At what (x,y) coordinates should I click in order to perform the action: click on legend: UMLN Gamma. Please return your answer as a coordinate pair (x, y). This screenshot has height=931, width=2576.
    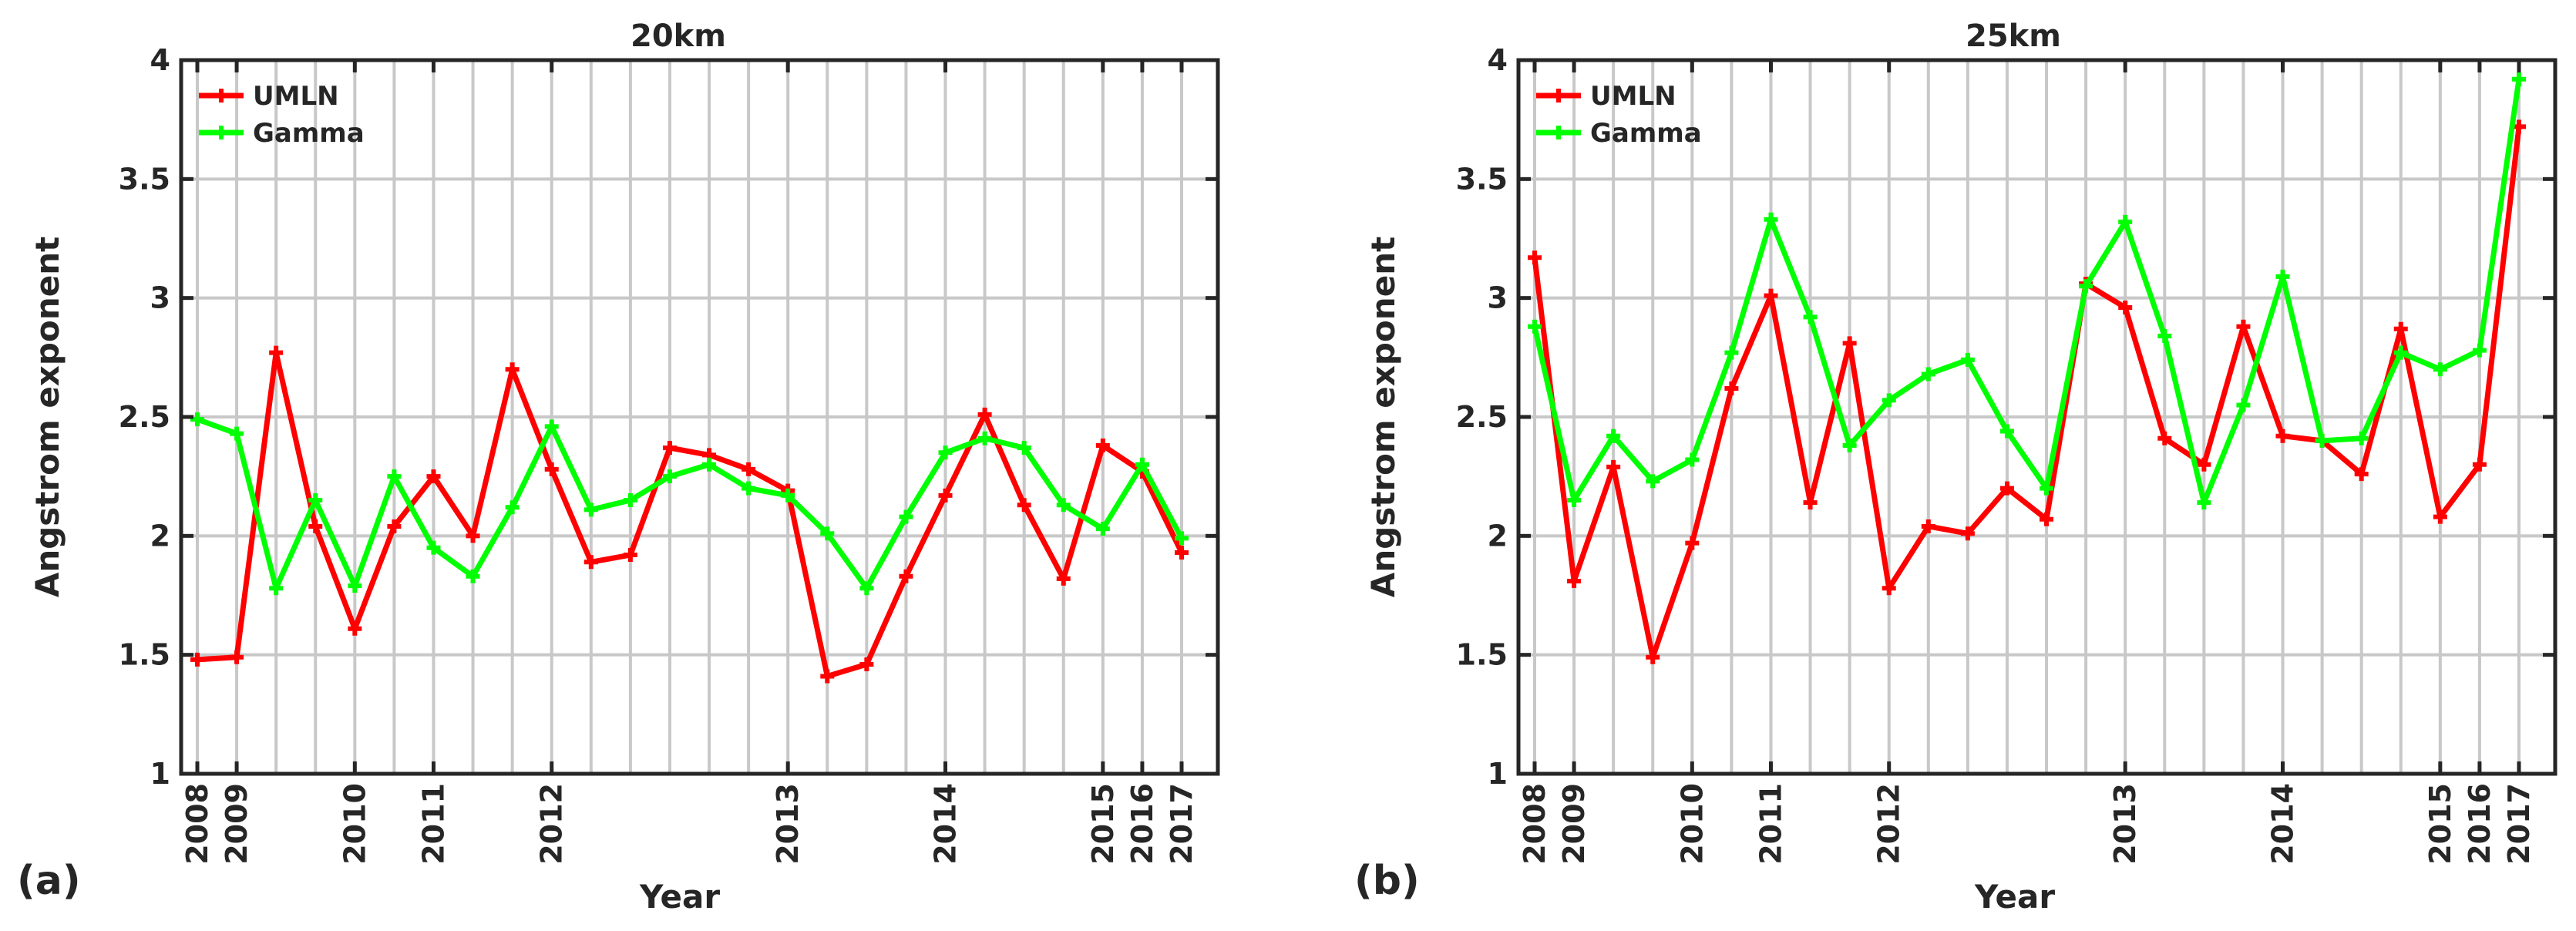
    Looking at the image, I should click on (282, 115).